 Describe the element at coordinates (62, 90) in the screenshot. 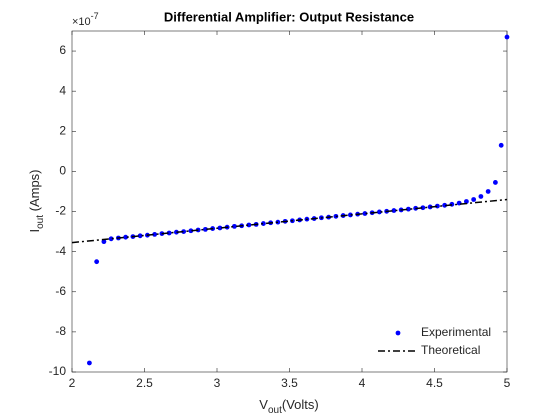

I see `y-tick-label: 4` at that location.